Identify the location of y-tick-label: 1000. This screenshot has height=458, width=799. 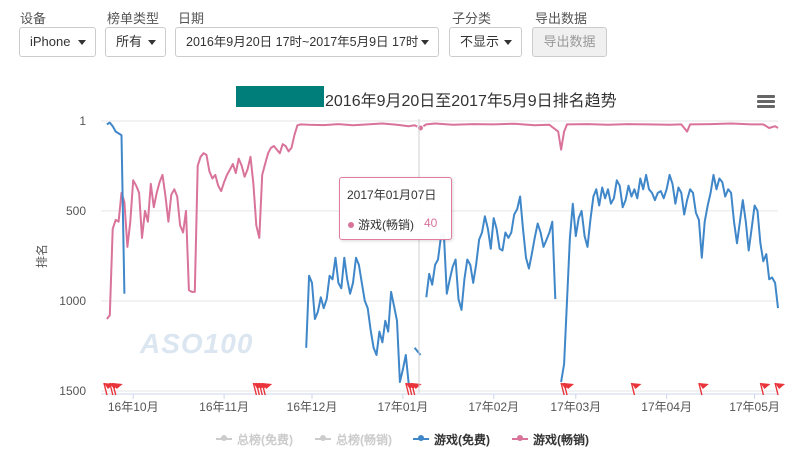
(72, 301).